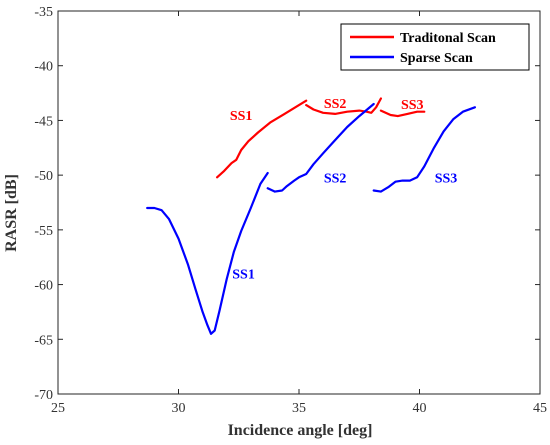 Image resolution: width=550 pixels, height=445 pixels. What do you see at coordinates (43, 121) in the screenshot?
I see `y-tick-label: -45` at bounding box center [43, 121].